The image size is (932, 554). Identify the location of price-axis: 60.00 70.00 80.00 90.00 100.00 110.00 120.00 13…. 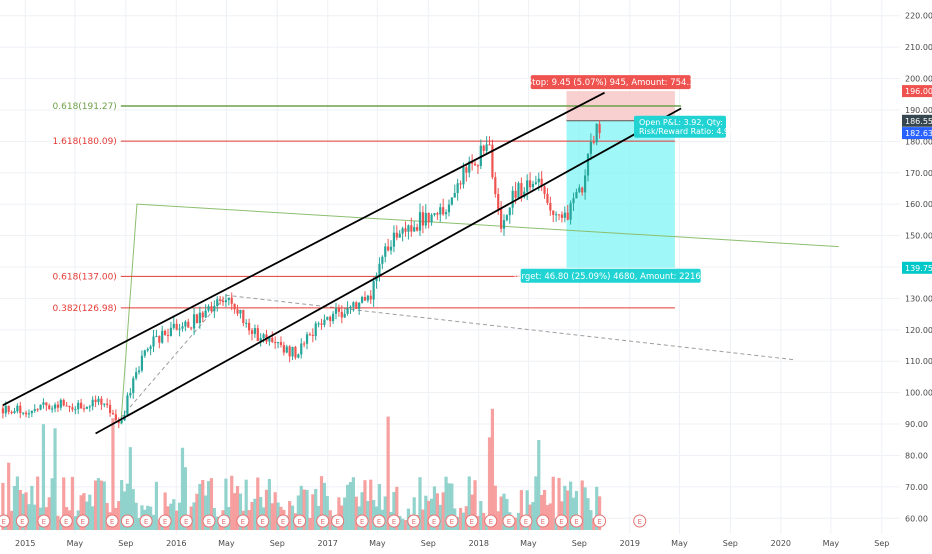
(917, 268).